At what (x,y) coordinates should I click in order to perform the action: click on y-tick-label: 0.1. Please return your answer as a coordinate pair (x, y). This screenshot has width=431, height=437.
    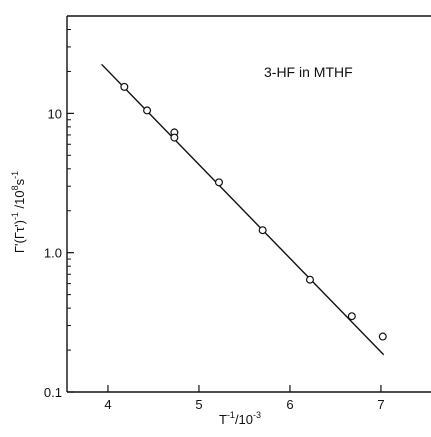
    Looking at the image, I should click on (53, 392).